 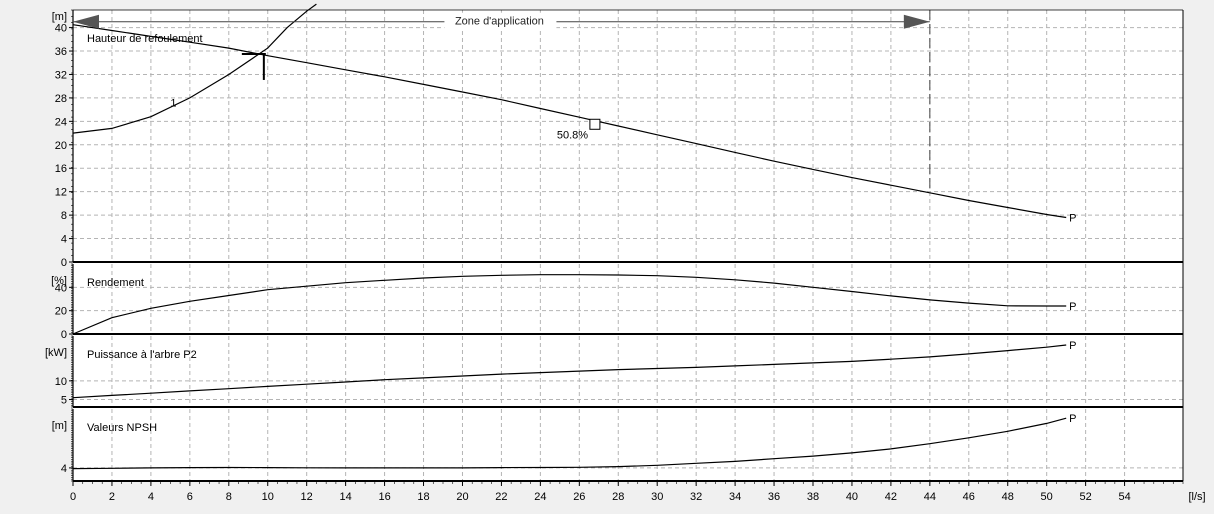 What do you see at coordinates (930, 497) in the screenshot?
I see `x-tick-label: 44` at bounding box center [930, 497].